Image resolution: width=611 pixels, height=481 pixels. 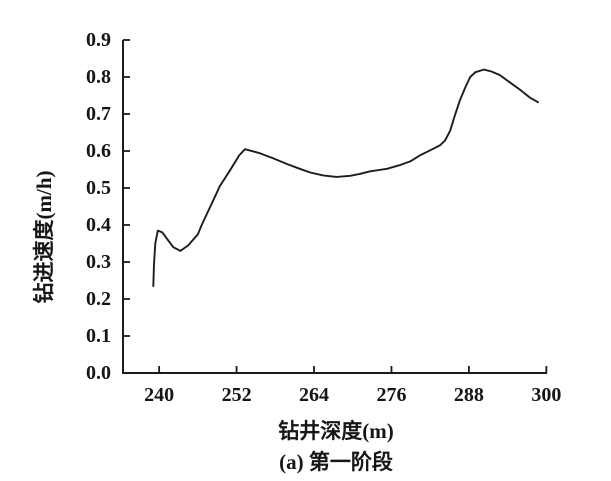 What do you see at coordinates (237, 395) in the screenshot?
I see `x-tick-label: 252` at bounding box center [237, 395].